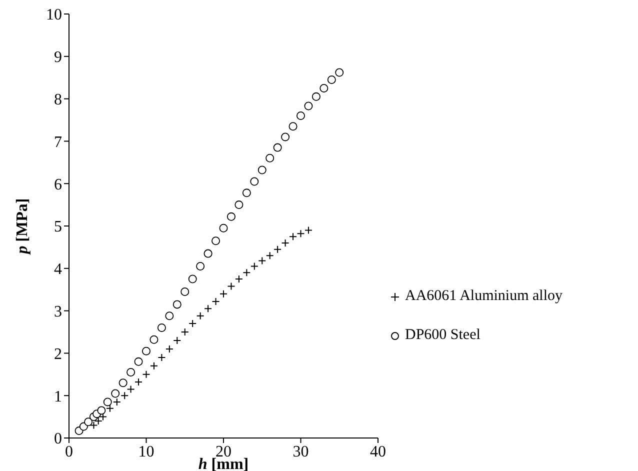  Describe the element at coordinates (442, 335) in the screenshot. I see `legend-label: DP600 Steel` at that location.